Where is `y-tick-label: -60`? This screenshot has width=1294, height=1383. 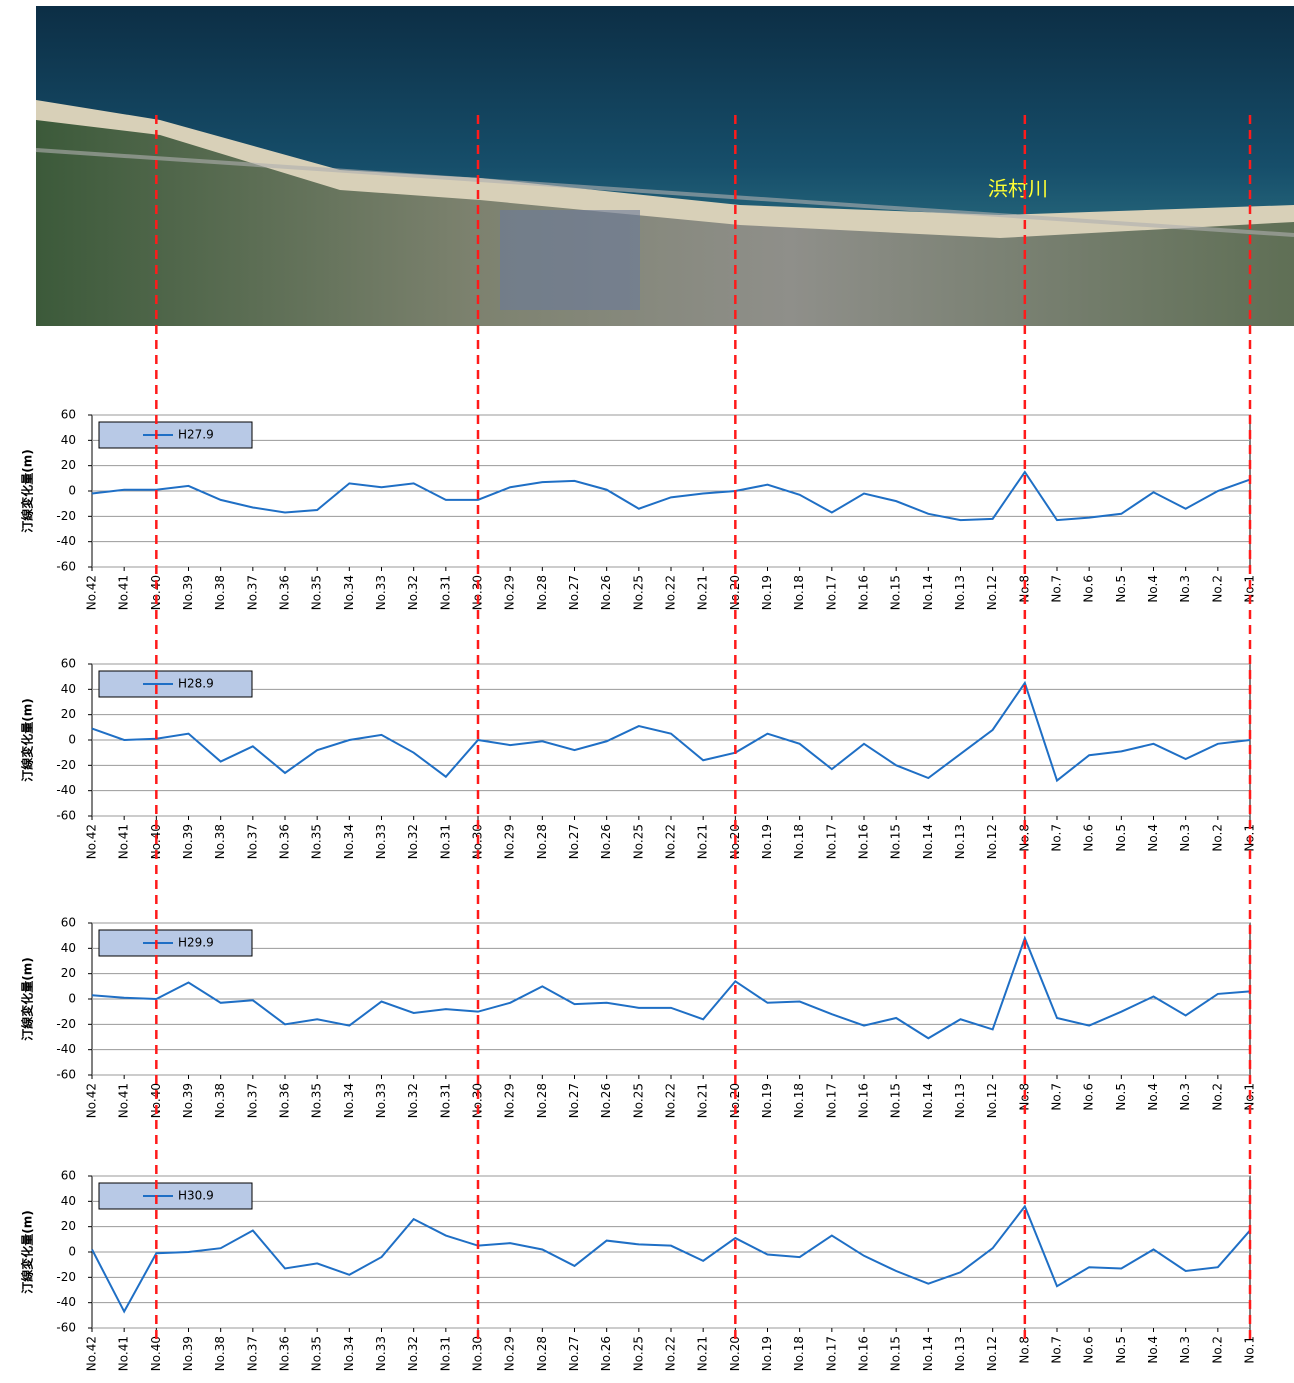
y-tick-label: -60 is located at coordinates (66, 567).